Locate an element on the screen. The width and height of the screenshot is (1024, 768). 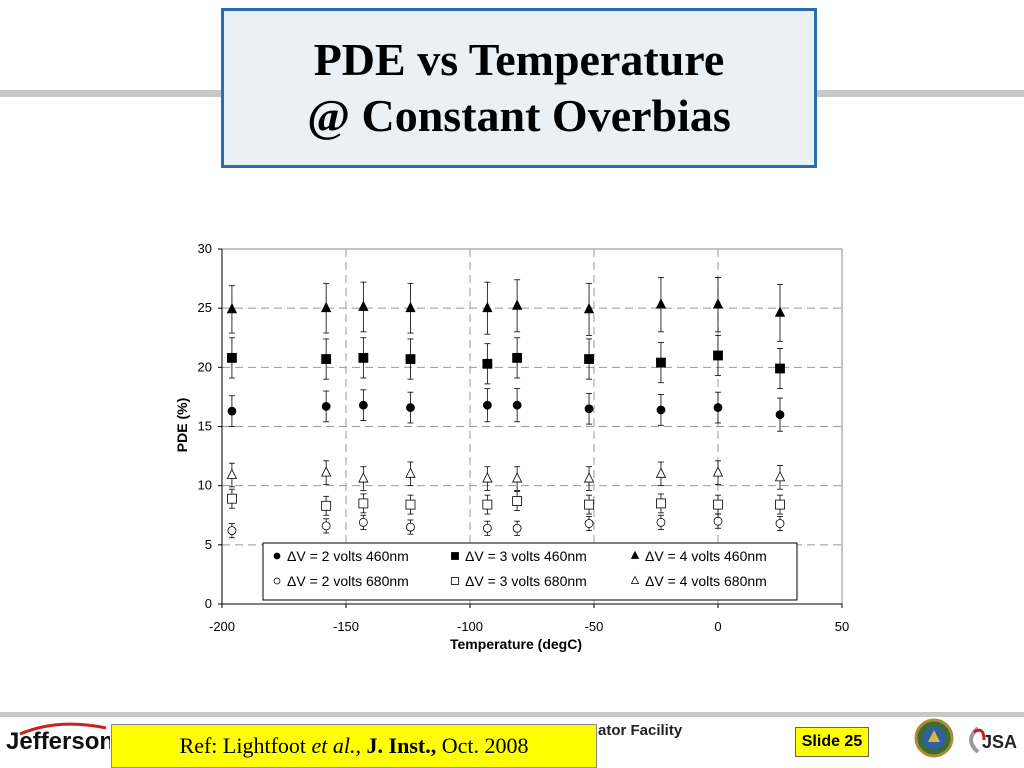
legend-item: ΔV = 4 volts 460nm is located at coordinates (706, 556).